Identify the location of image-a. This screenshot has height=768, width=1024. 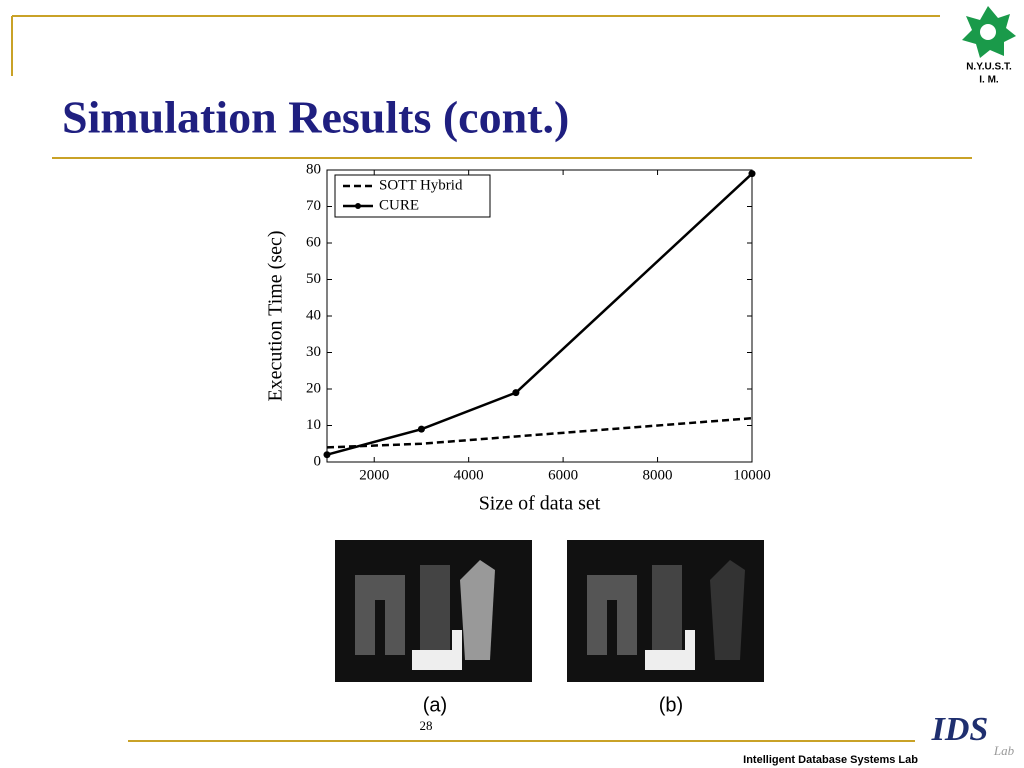
(433, 611).